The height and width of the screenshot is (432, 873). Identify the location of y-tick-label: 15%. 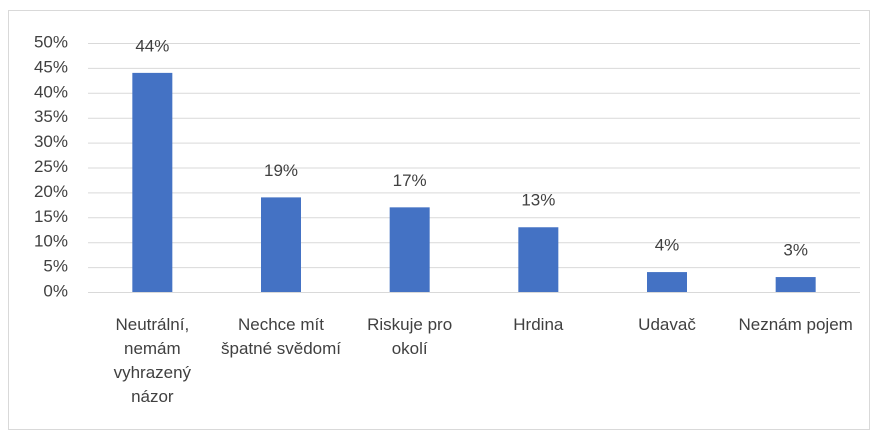
(51, 216).